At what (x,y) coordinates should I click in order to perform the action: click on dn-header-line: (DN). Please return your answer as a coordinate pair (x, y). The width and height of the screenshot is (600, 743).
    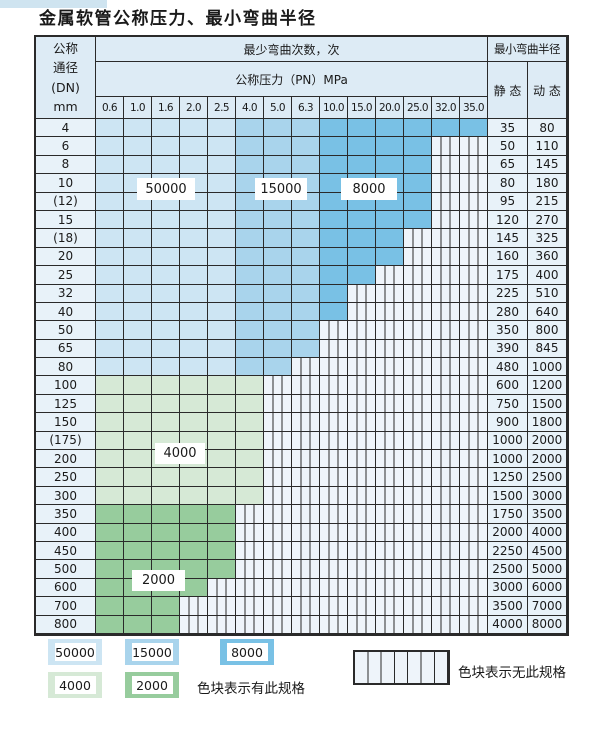
    Looking at the image, I should click on (65, 87).